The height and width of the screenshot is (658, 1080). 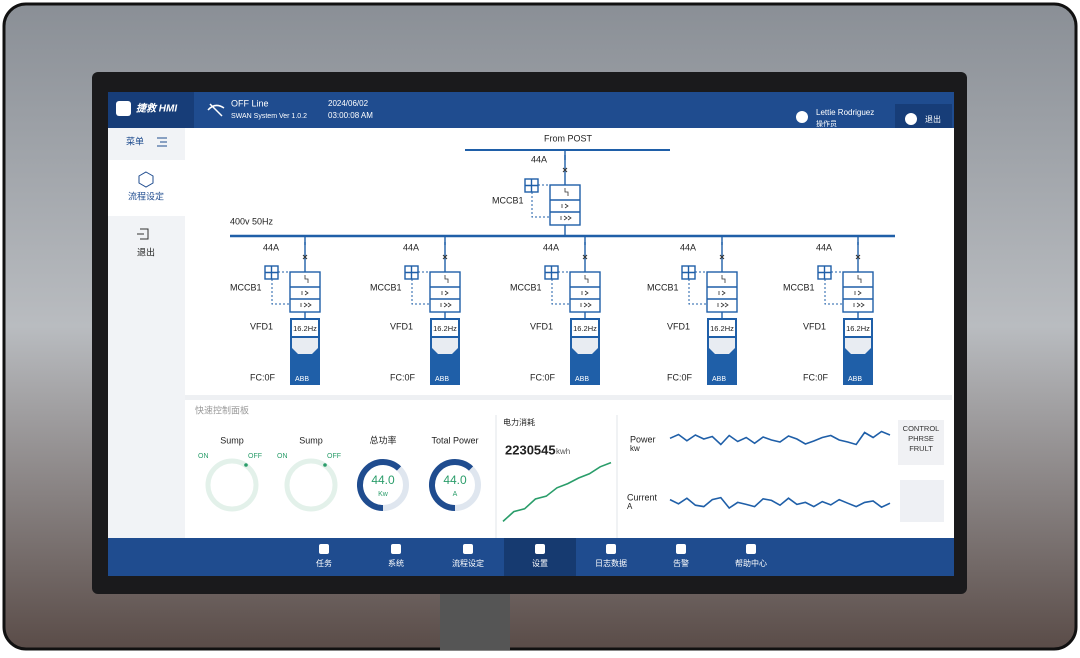 I want to click on nav-item: 系统, so click(x=396, y=563).